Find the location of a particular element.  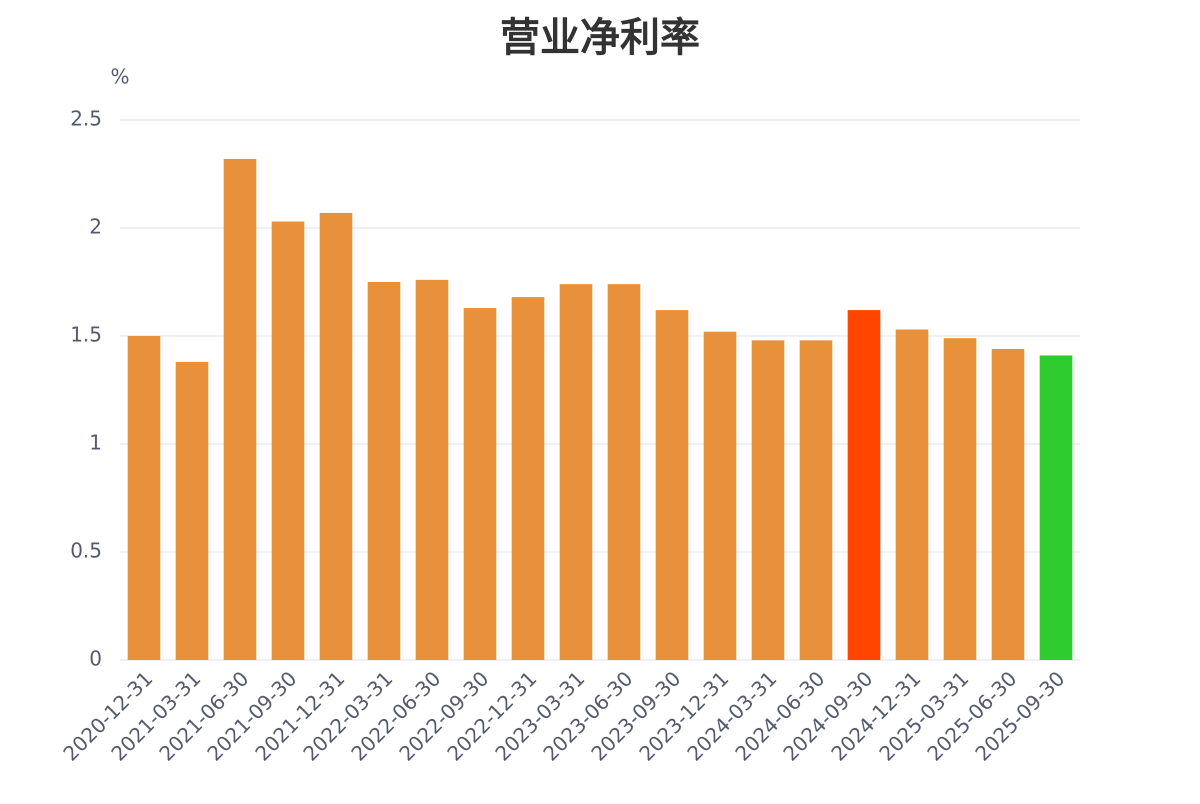

y-tick-label: 2.5 is located at coordinates (86, 119).